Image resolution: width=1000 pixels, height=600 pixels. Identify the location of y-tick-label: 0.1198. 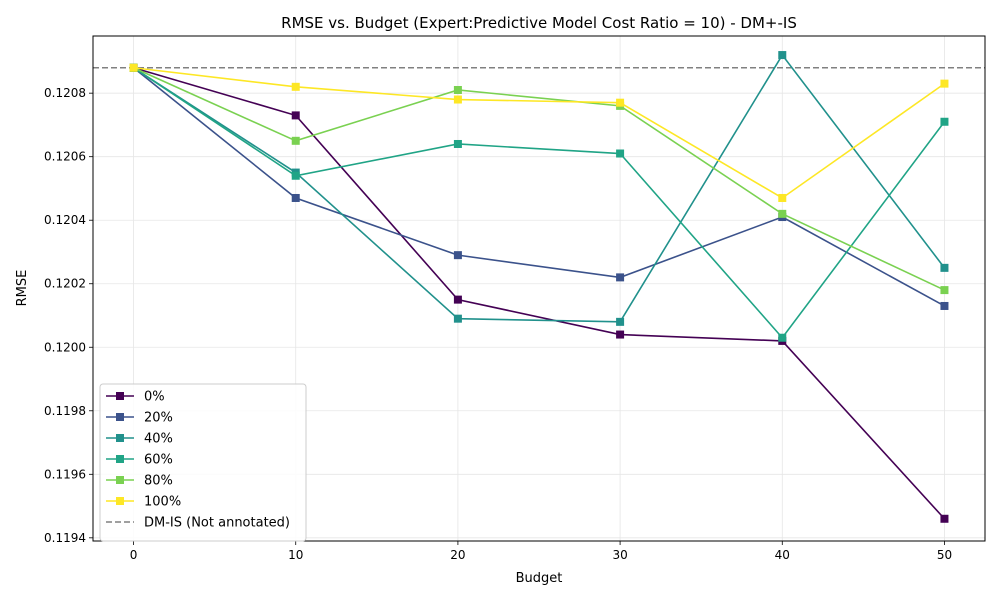
(65, 411).